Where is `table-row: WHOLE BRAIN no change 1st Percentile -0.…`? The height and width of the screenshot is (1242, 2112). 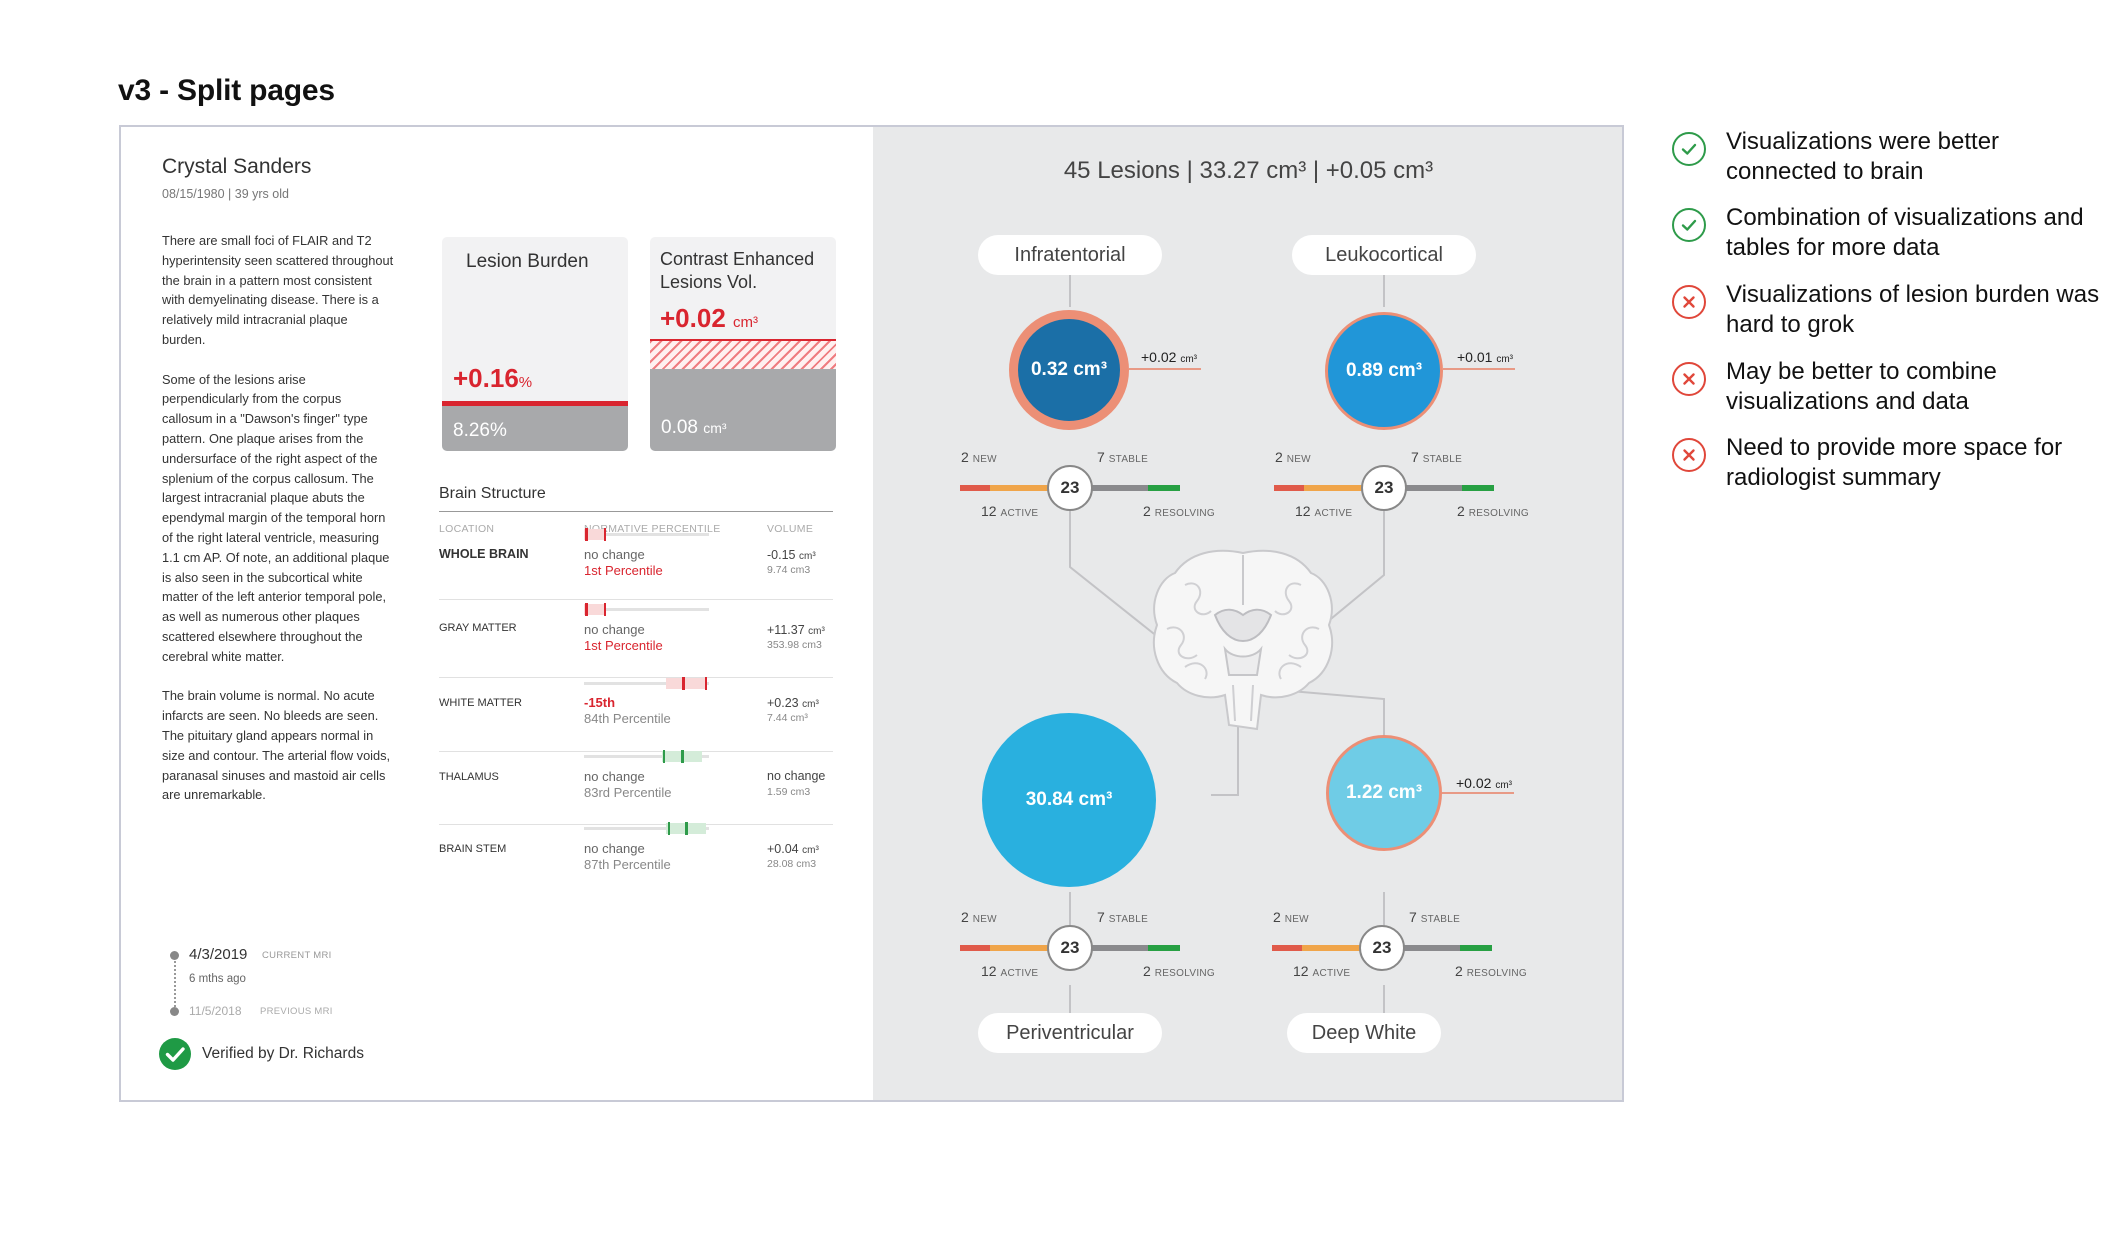
table-row: WHOLE BRAIN no change 1st Percentile -0.… is located at coordinates (636, 564).